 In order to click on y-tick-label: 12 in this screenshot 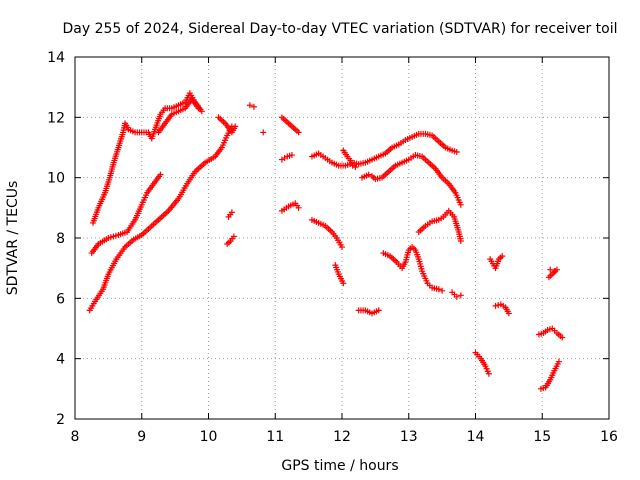, I will do `click(56, 118)`.